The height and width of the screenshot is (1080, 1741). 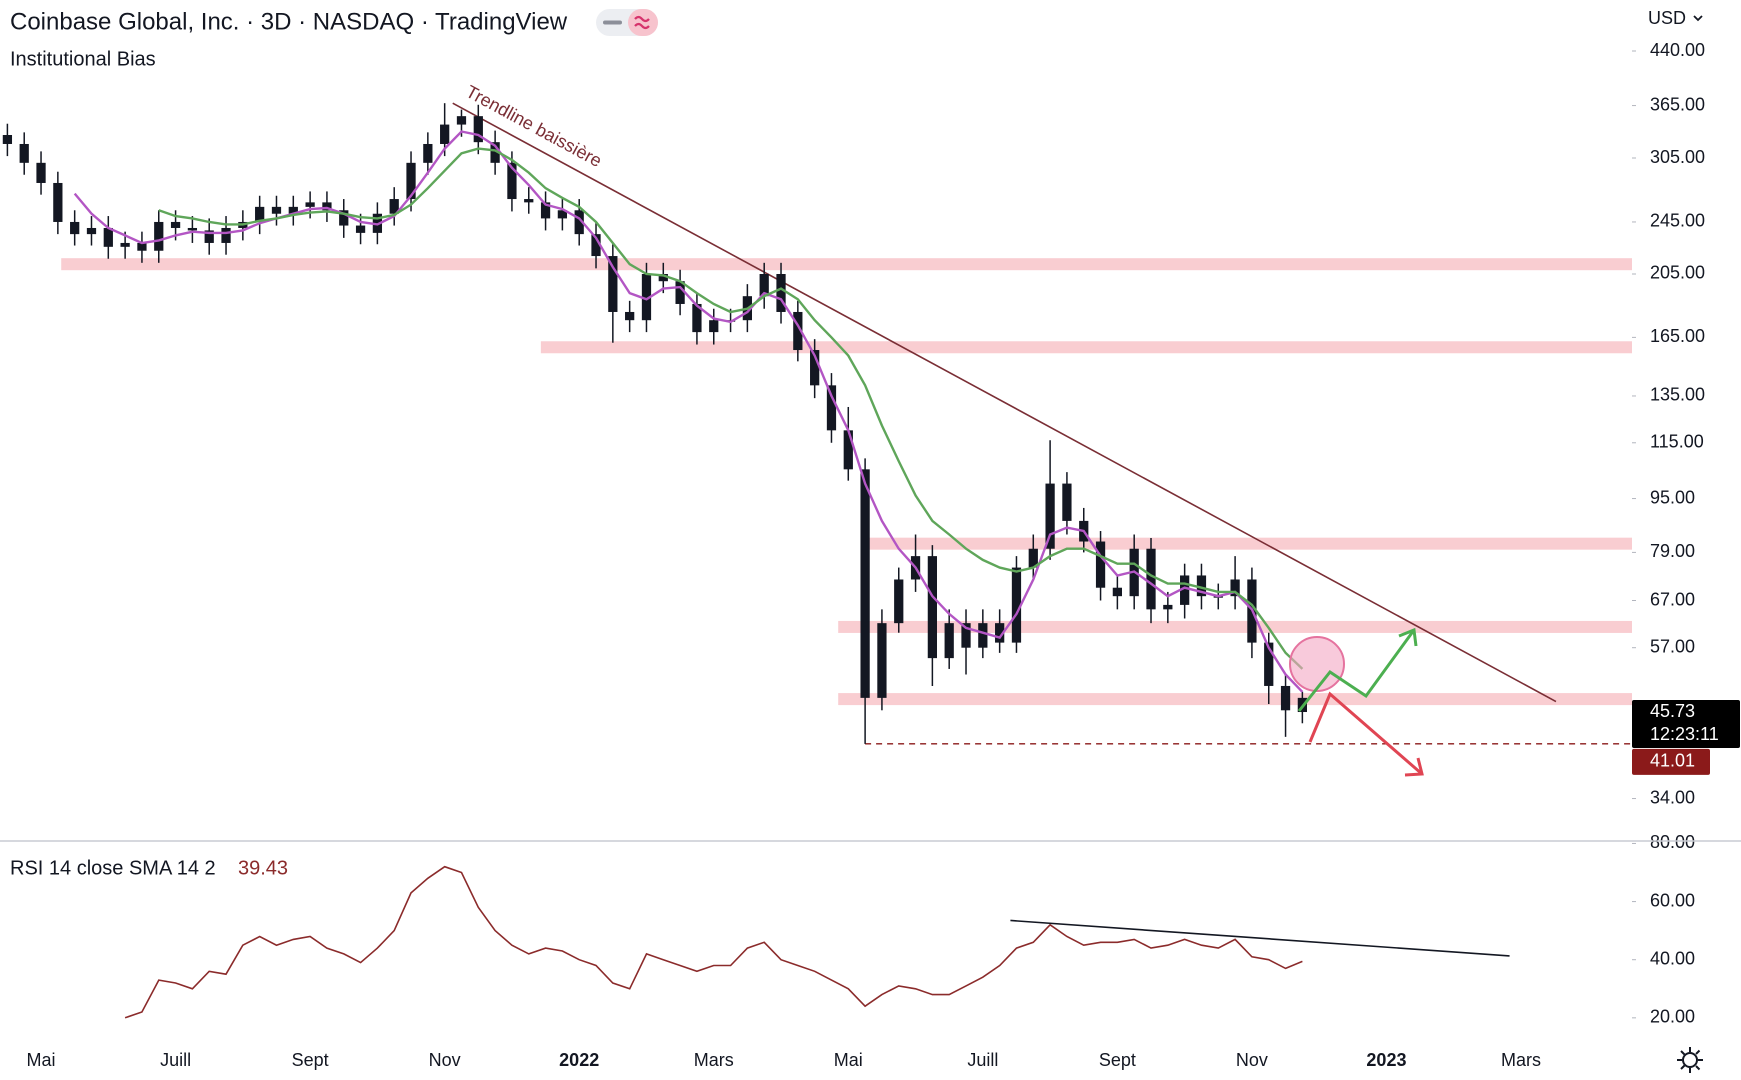 What do you see at coordinates (1356, 670) in the screenshot?
I see `bullish-scenario-arrow` at bounding box center [1356, 670].